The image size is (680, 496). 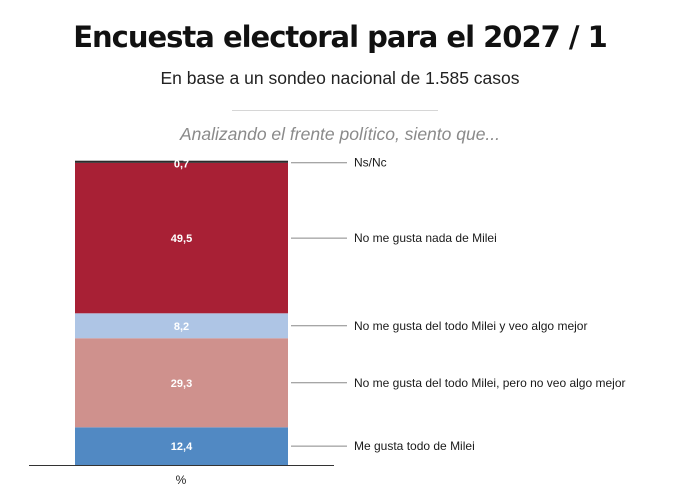 I want to click on segment-value-label: 0,7, so click(x=181, y=165).